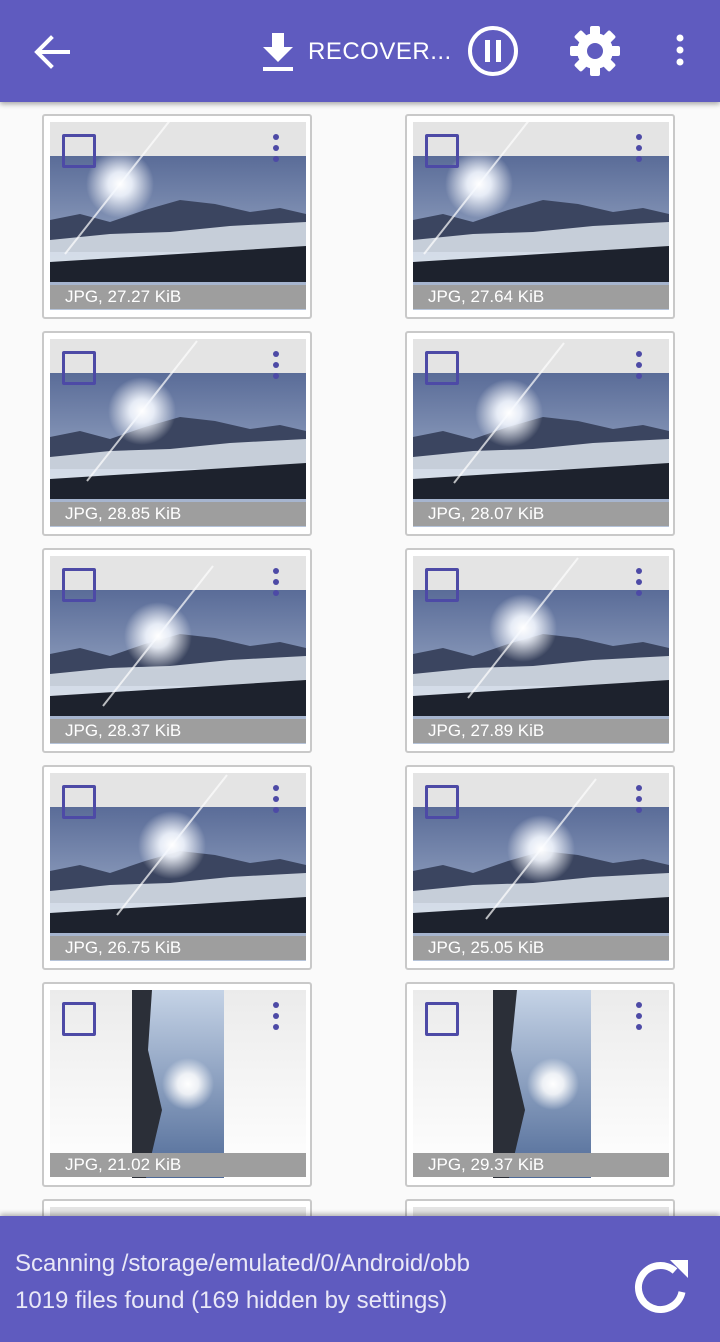  What do you see at coordinates (178, 514) in the screenshot?
I see `file-caption: JPG, 28.85 KiB` at bounding box center [178, 514].